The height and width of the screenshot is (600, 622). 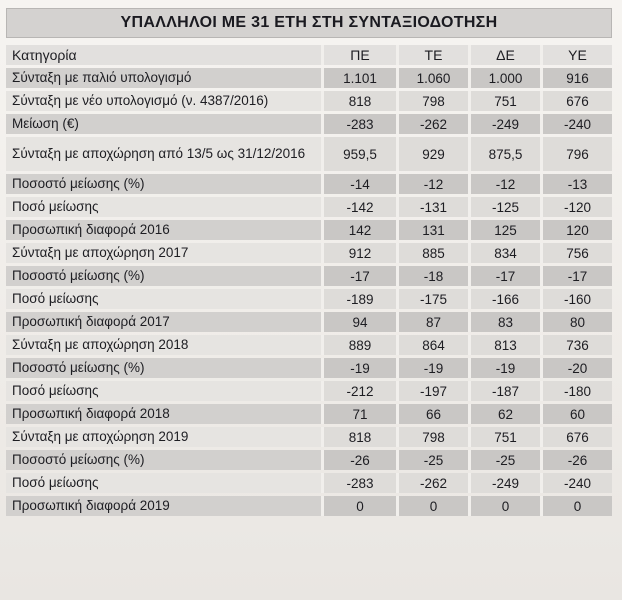 What do you see at coordinates (504, 207) in the screenshot?
I see `cell-de: -125` at bounding box center [504, 207].